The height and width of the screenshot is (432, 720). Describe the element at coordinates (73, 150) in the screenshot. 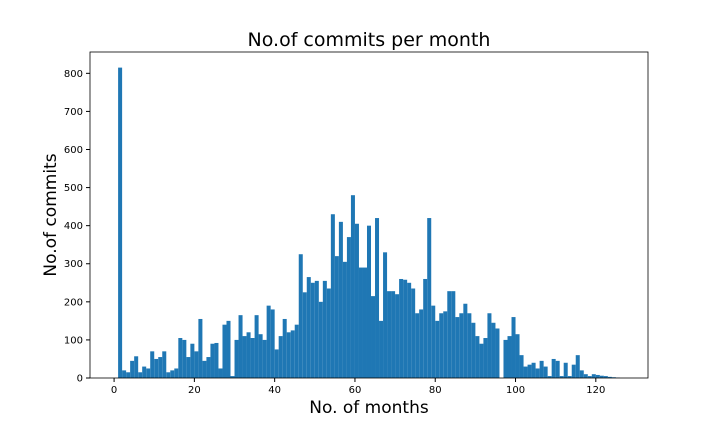

I see `y-tick-label: 600` at that location.